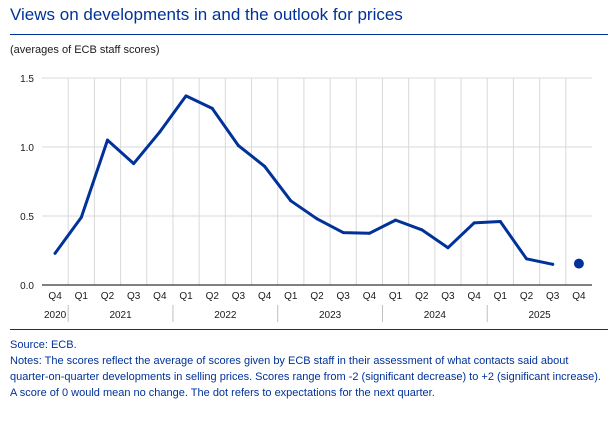 Image resolution: width=611 pixels, height=421 pixels. I want to click on footer-rule, so click(309, 329).